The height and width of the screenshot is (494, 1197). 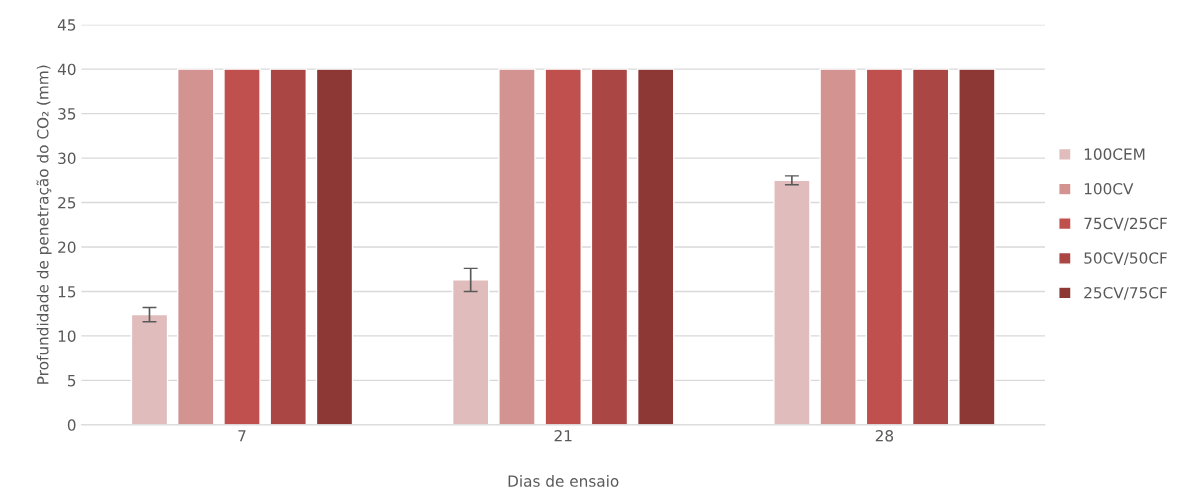 What do you see at coordinates (1109, 189) in the screenshot?
I see `legend-label: 100CV` at bounding box center [1109, 189].